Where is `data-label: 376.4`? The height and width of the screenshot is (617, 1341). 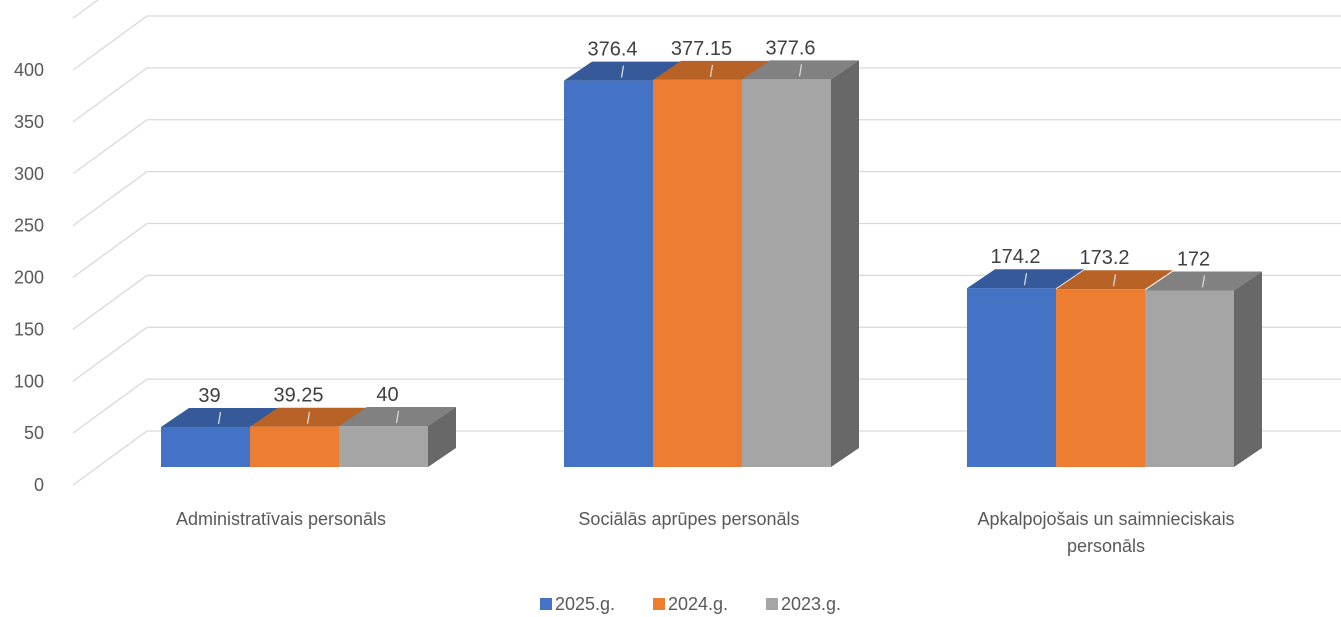 data-label: 376.4 is located at coordinates (612, 50).